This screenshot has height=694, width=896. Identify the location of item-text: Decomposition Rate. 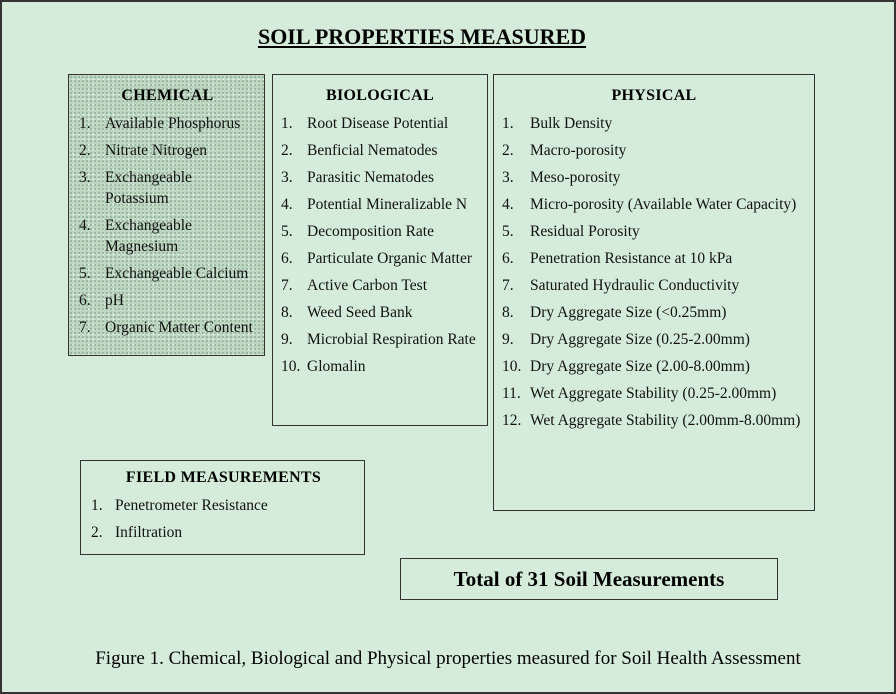
(370, 231).